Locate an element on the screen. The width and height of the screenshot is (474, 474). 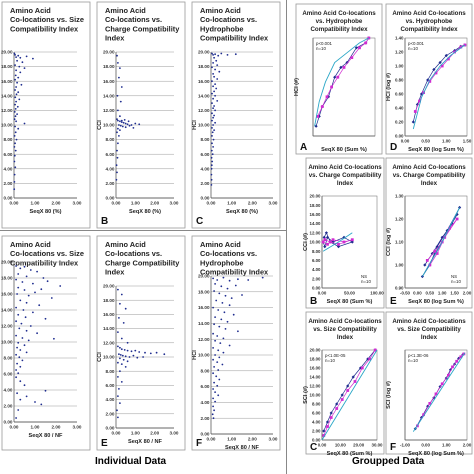
y-tick-label: 10.00 is located at coordinates (109, 125).